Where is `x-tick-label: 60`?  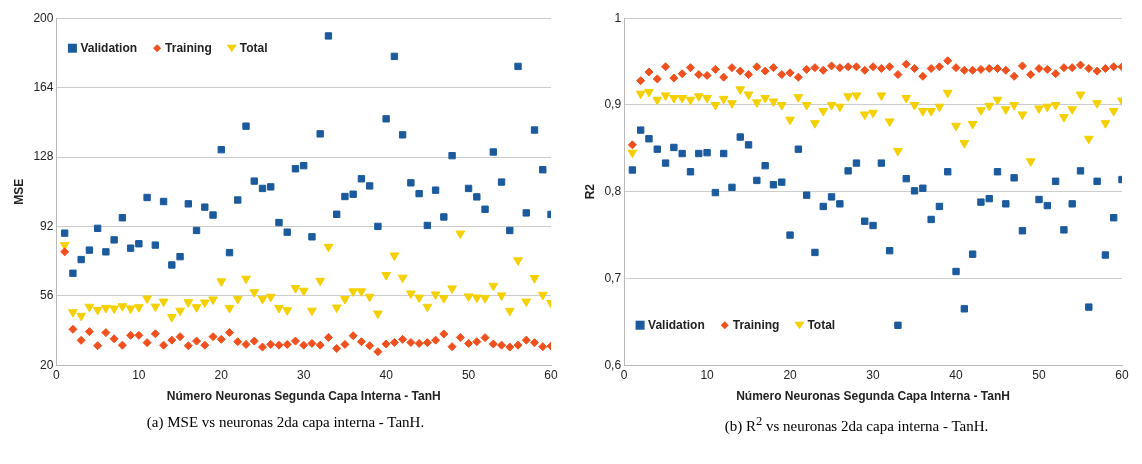
x-tick-label: 60 is located at coordinates (551, 374).